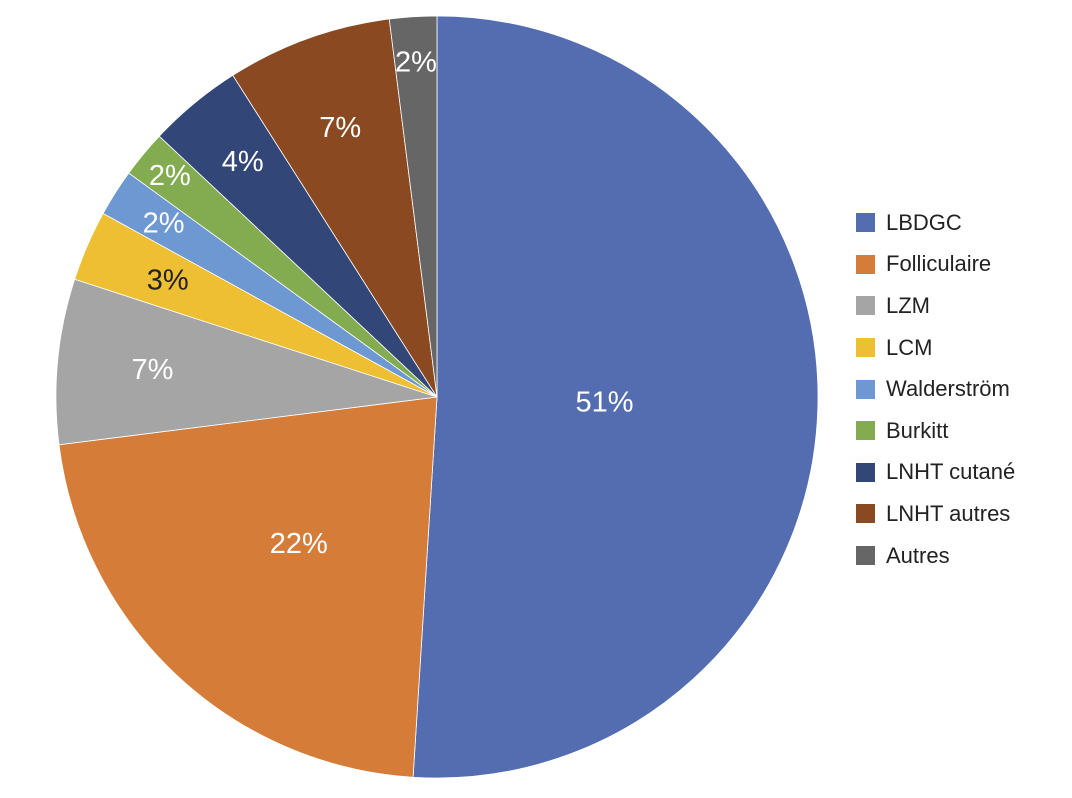  Describe the element at coordinates (917, 430) in the screenshot. I see `legend-label: Burkitt` at that location.